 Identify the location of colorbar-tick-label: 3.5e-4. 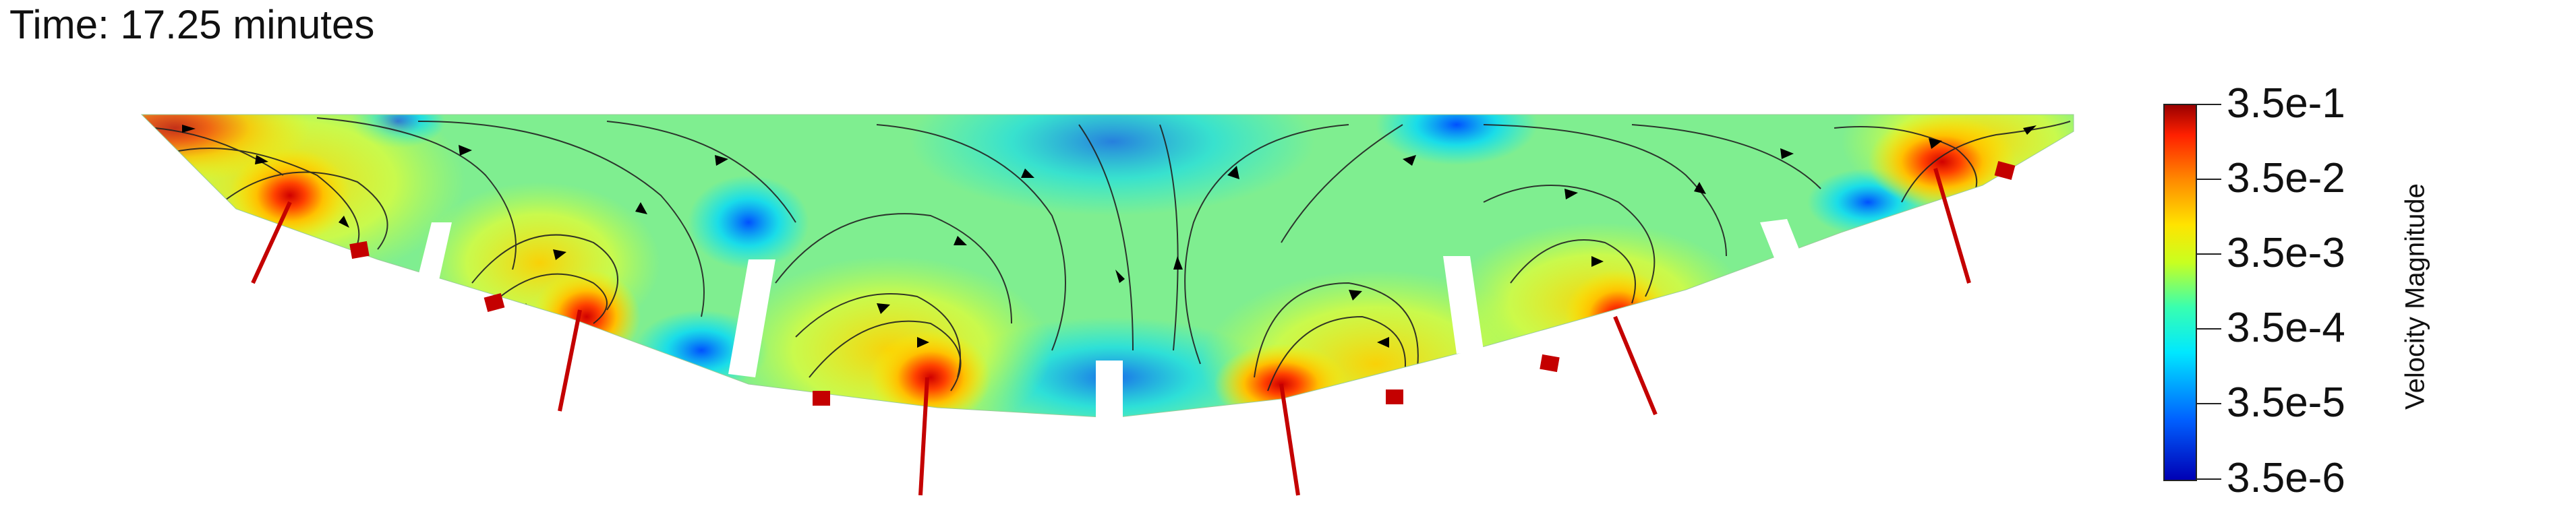
(2286, 328).